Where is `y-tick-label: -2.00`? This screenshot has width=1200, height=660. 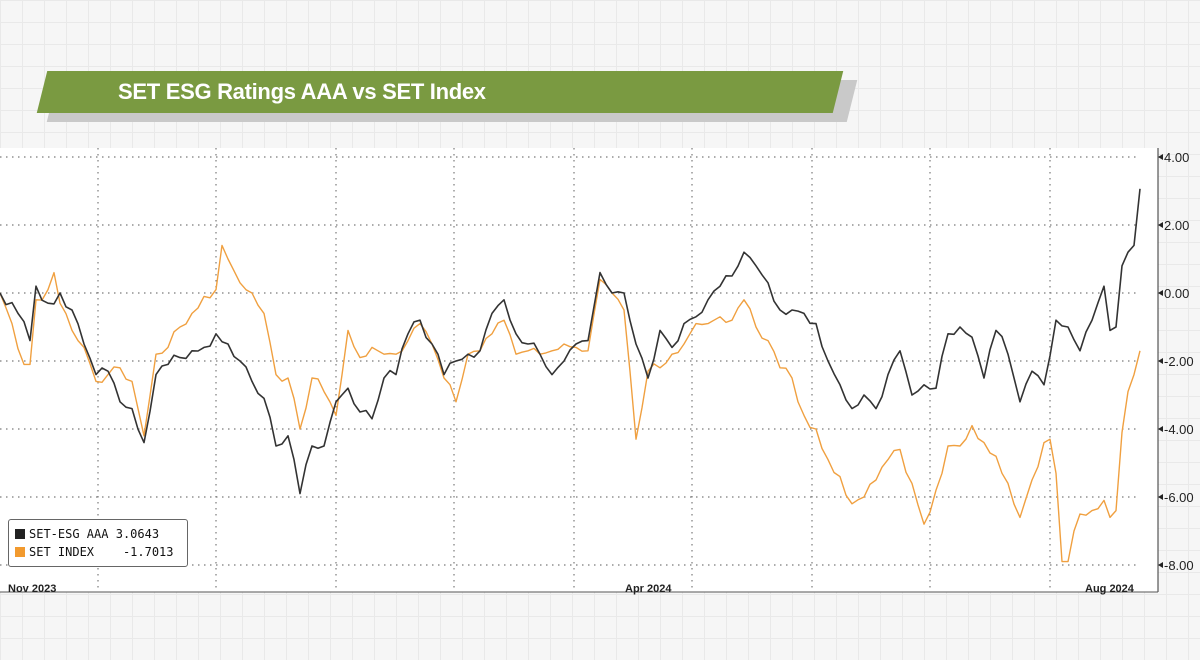
y-tick-label: -2.00 is located at coordinates (1179, 361).